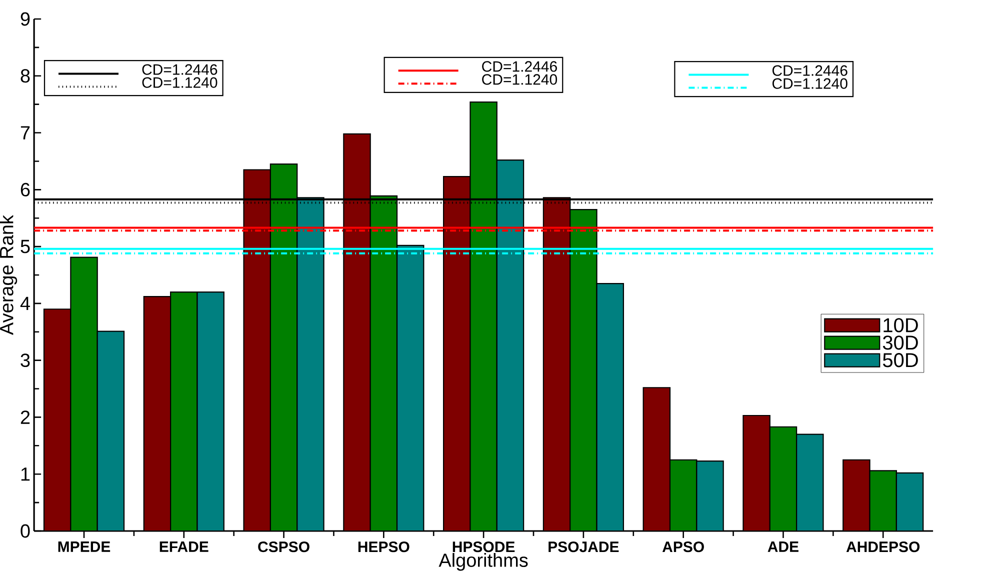 Image resolution: width=997 pixels, height=584 pixels. What do you see at coordinates (901, 325) in the screenshot?
I see `legend-label: 10D` at bounding box center [901, 325].